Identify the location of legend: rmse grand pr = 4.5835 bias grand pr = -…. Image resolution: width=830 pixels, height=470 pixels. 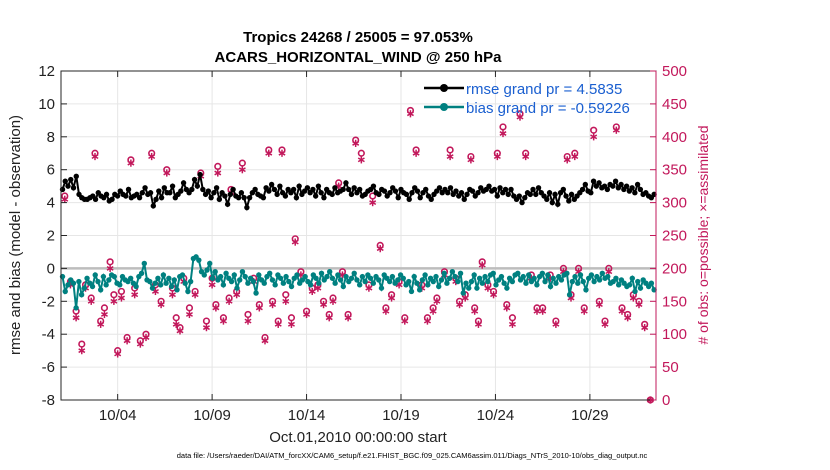
(527, 99).